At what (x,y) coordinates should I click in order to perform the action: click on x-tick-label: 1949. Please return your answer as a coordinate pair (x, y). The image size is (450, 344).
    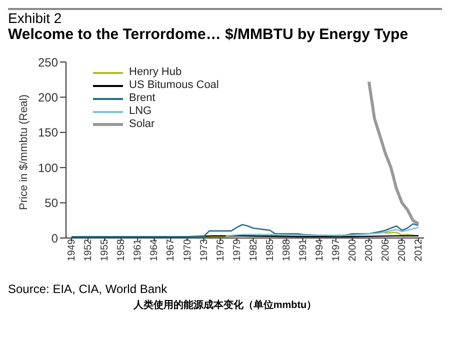
    Looking at the image, I should click on (72, 250).